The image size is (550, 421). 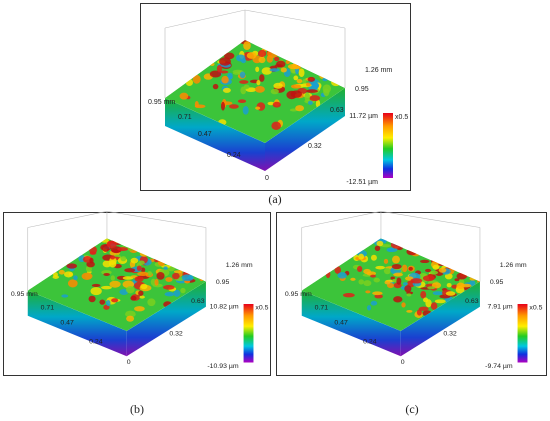 What do you see at coordinates (48, 308) in the screenshot?
I see `axis-label: 0.71` at bounding box center [48, 308].